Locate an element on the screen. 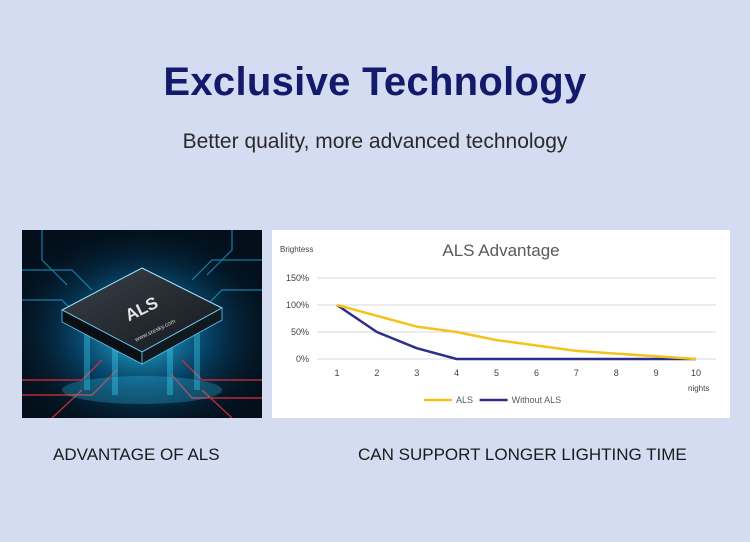 Image resolution: width=750 pixels, height=542 pixels. chart-title: ALS Advantage is located at coordinates (500, 250).